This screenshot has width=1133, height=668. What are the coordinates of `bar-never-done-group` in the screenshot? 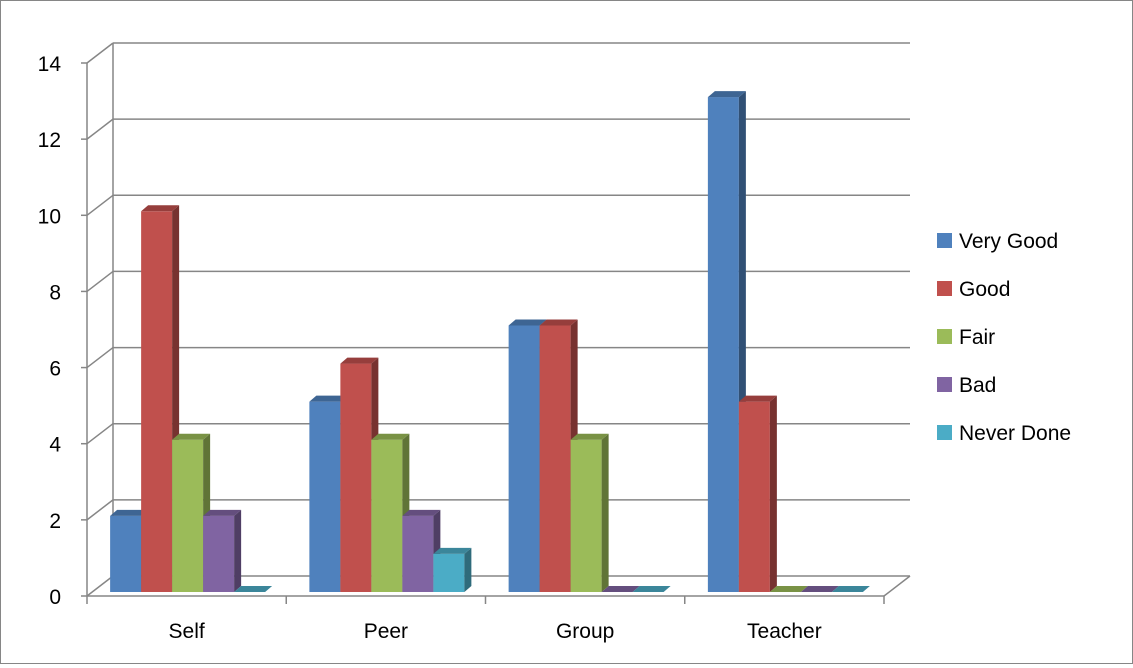 It's located at (651, 589).